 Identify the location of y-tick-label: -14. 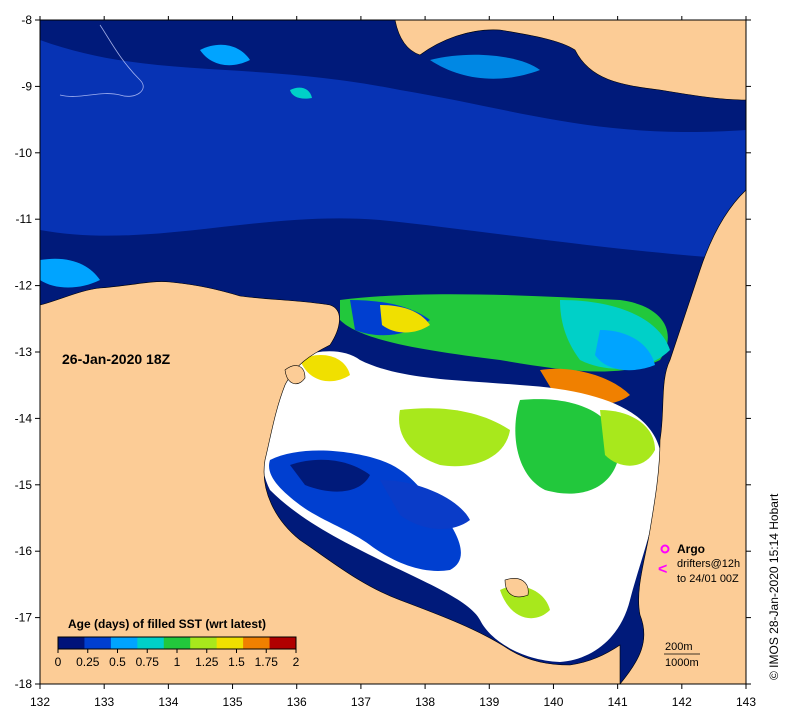
(24, 418).